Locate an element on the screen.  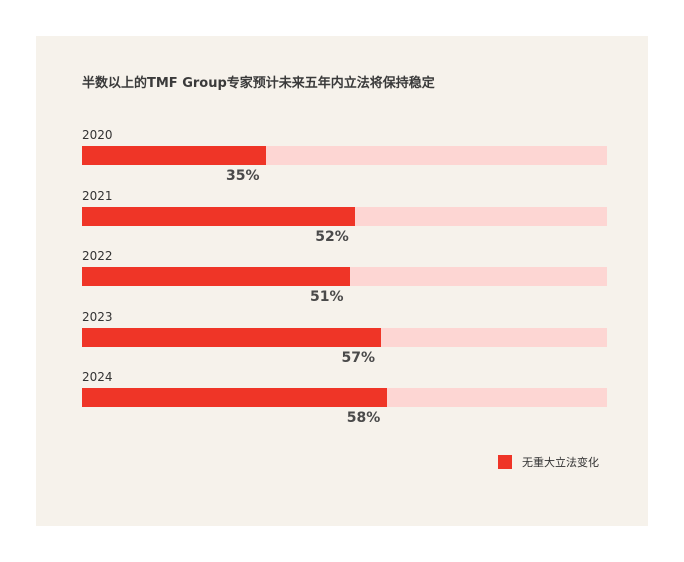
year-label: 2022 is located at coordinates (97, 256).